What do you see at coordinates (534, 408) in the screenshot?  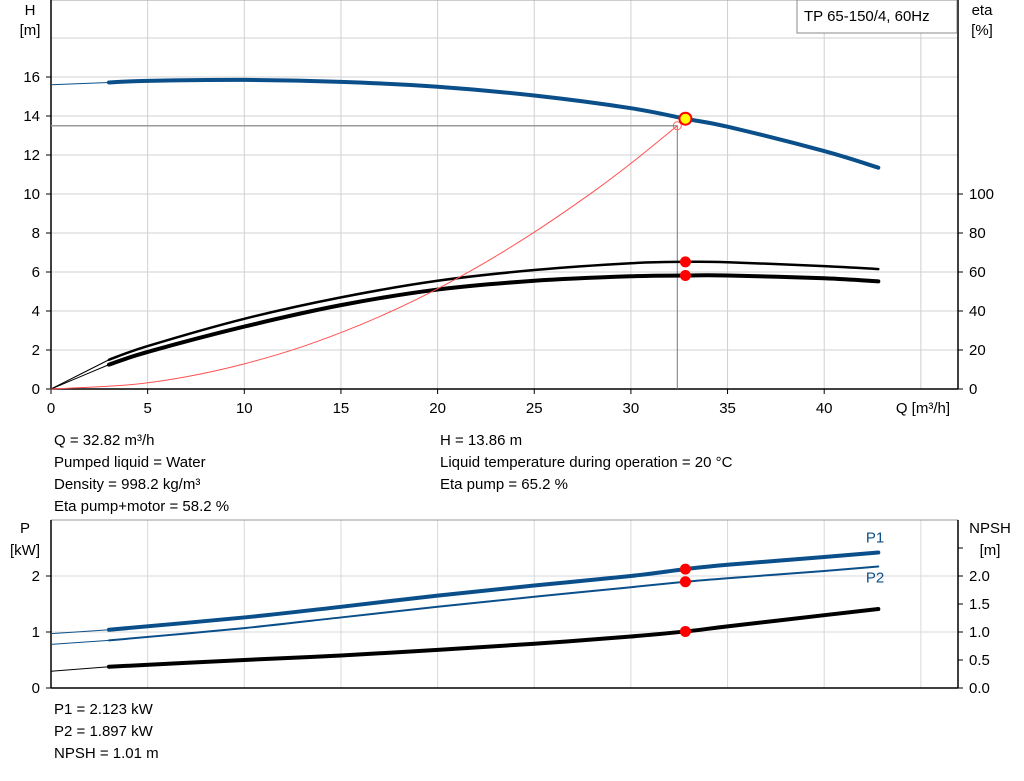 I see `x-tick-label: 25` at bounding box center [534, 408].